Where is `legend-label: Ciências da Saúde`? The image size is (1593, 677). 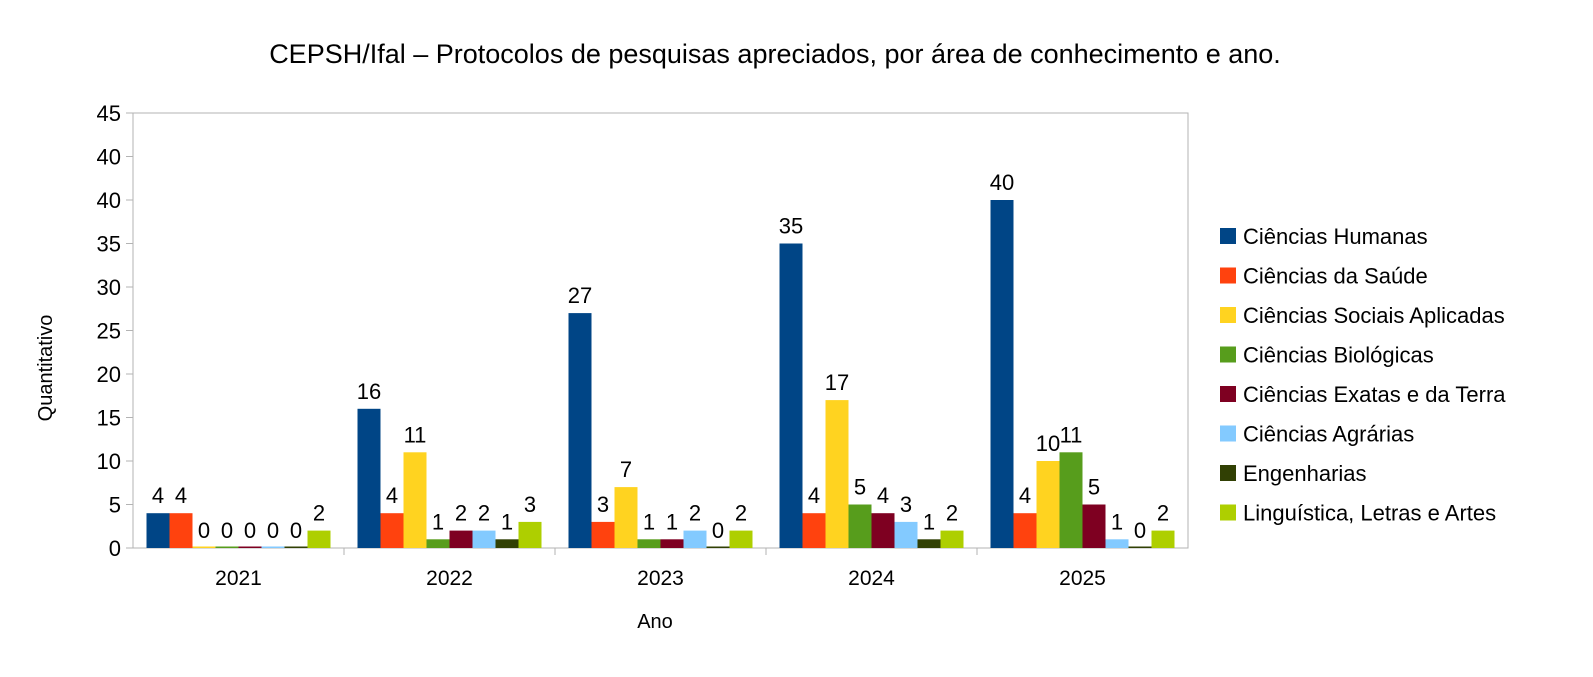 legend-label: Ciências da Saúde is located at coordinates (1335, 276).